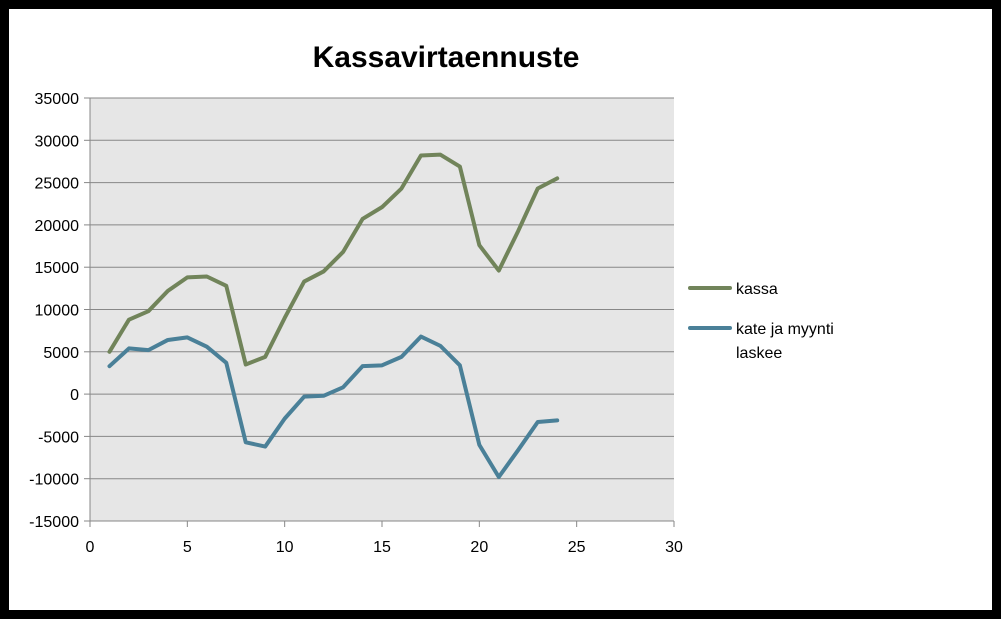 The image size is (1001, 619). Describe the element at coordinates (57, 311) in the screenshot. I see `y-tick-label: 10000` at that location.